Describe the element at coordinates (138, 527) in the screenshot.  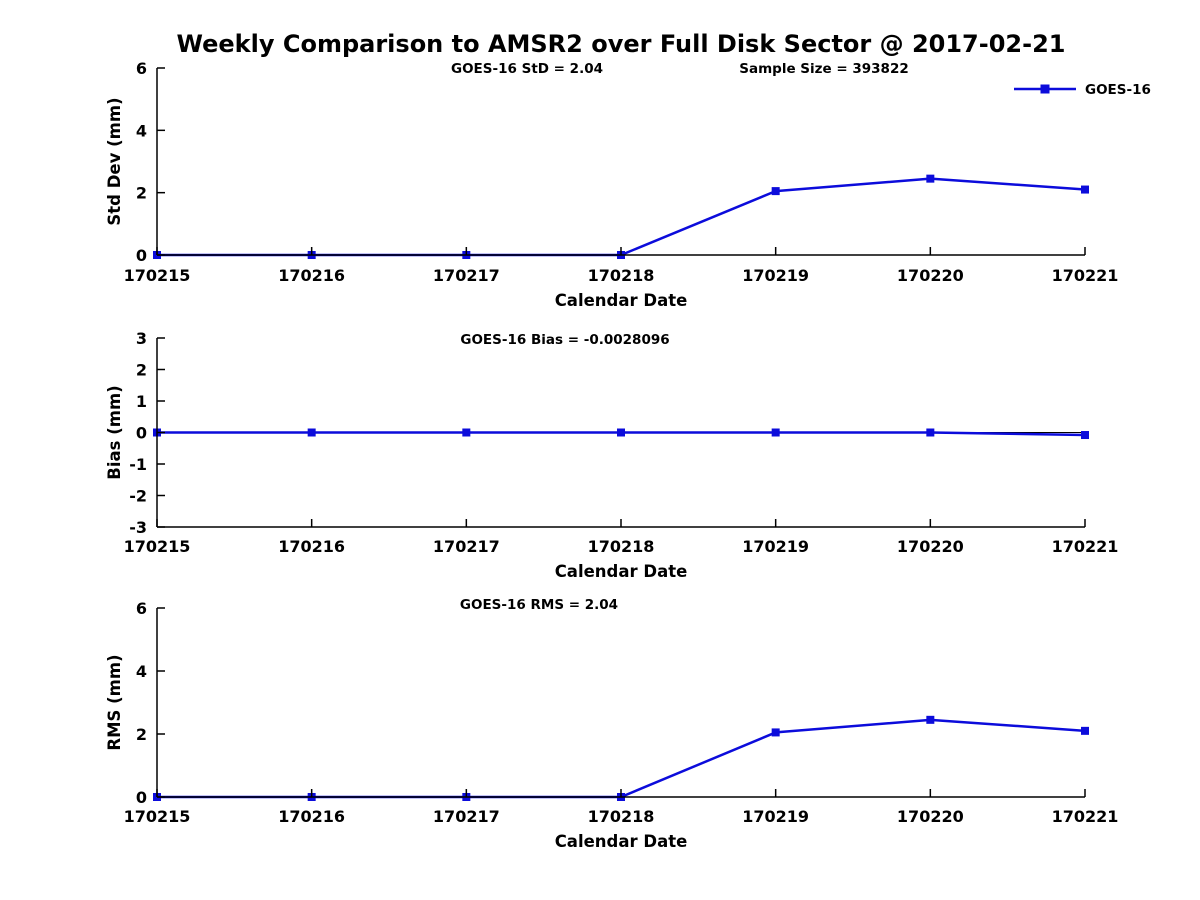
I see `y-tick-label: -3` at that location.